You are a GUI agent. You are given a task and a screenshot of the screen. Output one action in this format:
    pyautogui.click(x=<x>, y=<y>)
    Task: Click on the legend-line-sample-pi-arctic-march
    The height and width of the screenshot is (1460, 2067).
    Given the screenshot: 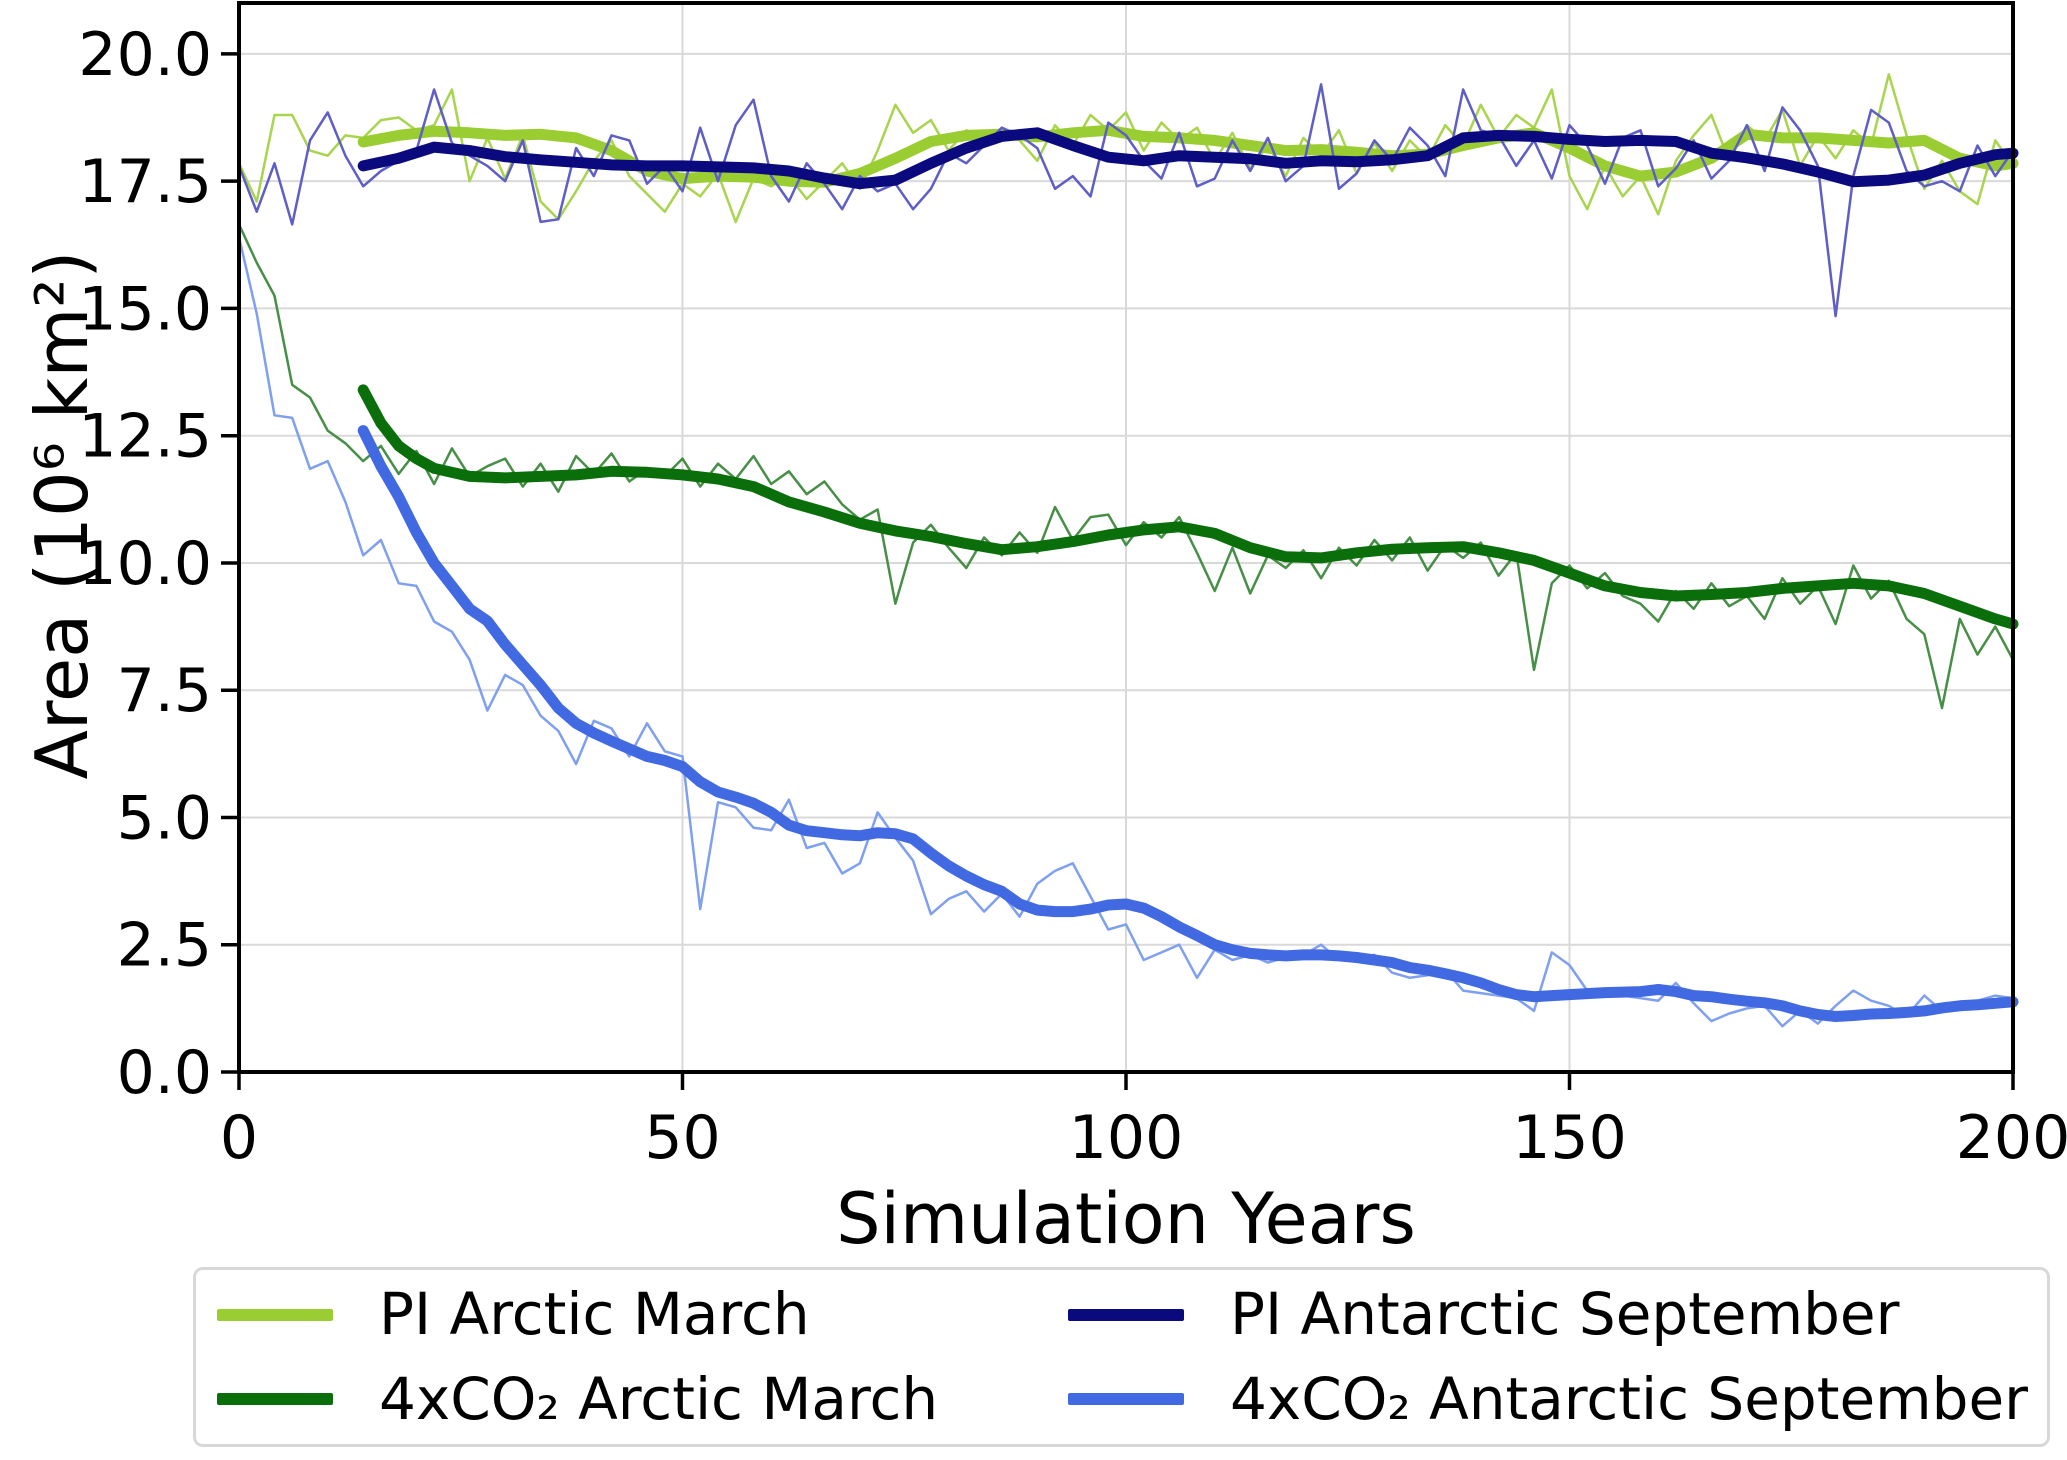 What is the action you would take?
    pyautogui.click(x=275, y=1314)
    